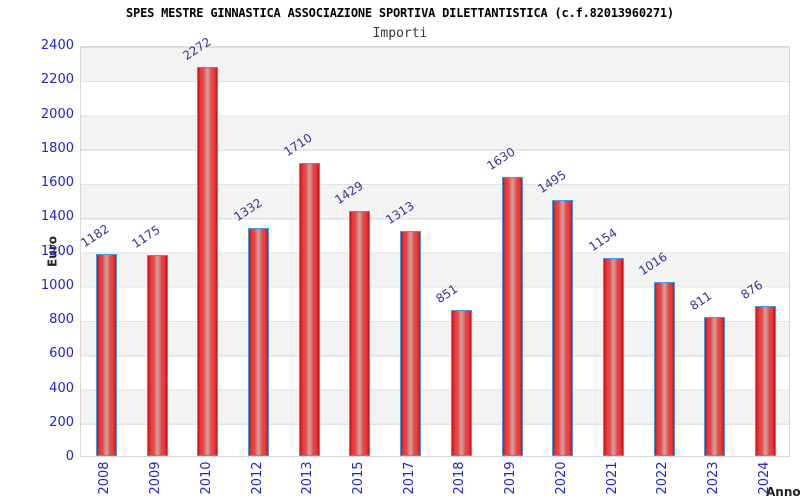 The image size is (800, 500). I want to click on x-axis-label: Anno, so click(783, 492).